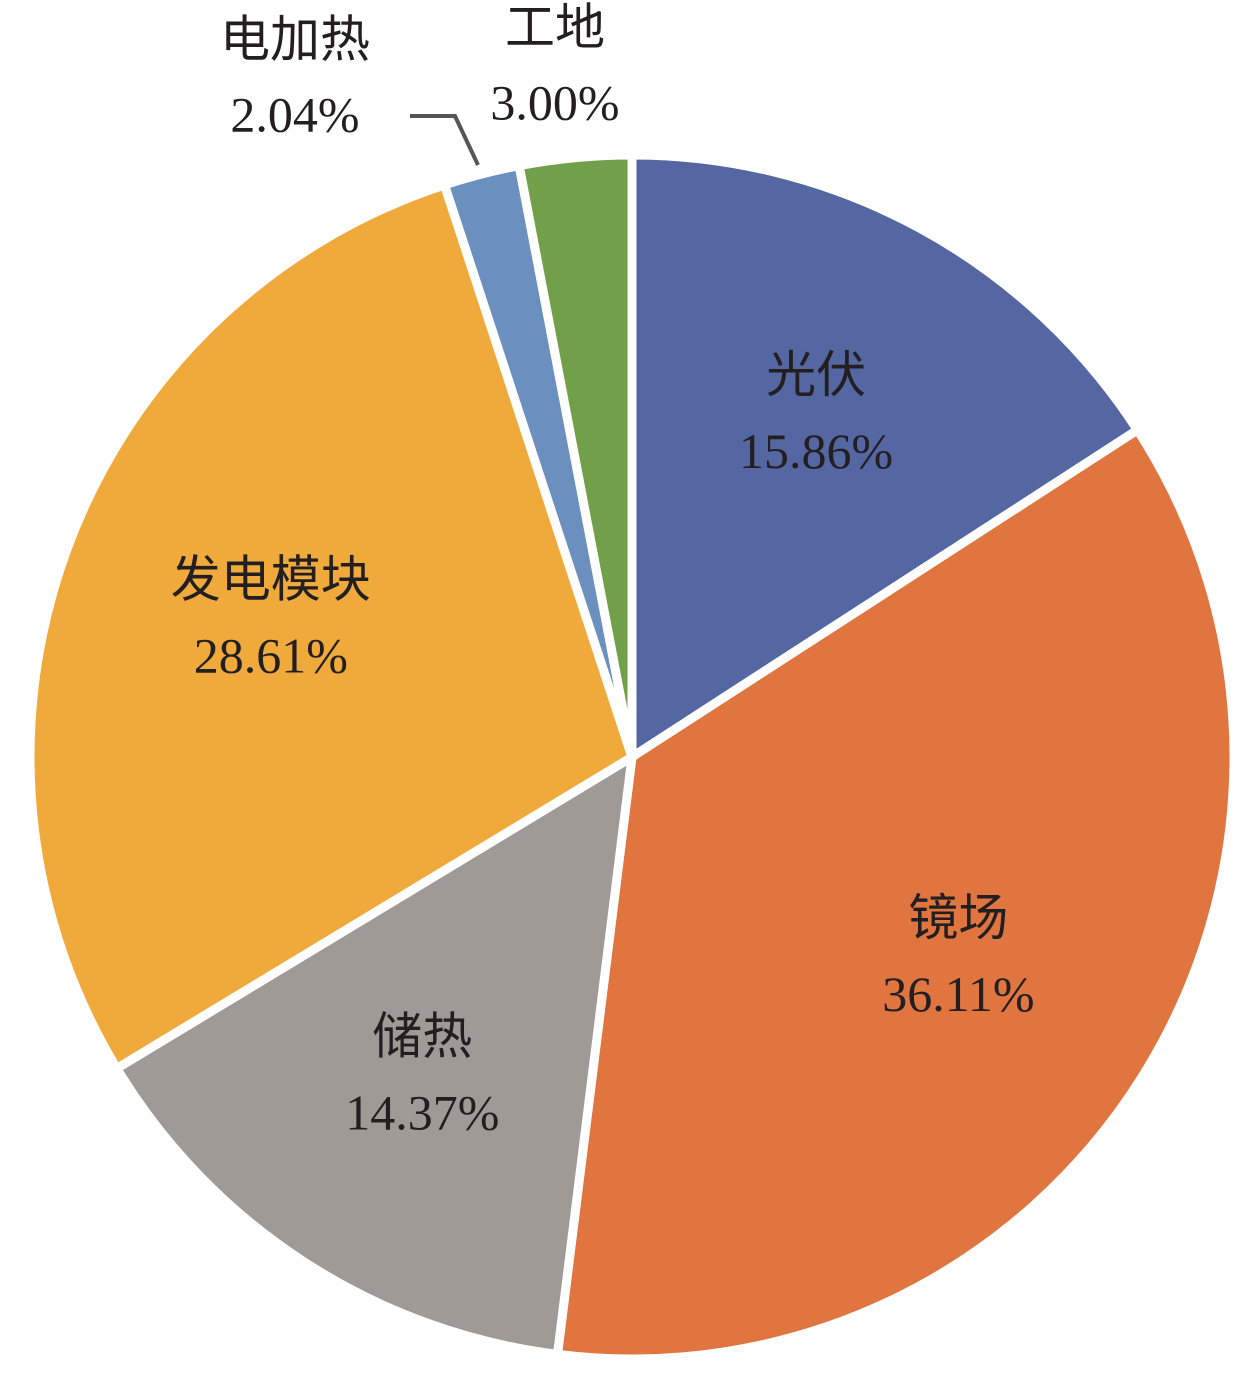  Describe the element at coordinates (295, 39) in the screenshot. I see `slice-category-label: 电加热` at that location.